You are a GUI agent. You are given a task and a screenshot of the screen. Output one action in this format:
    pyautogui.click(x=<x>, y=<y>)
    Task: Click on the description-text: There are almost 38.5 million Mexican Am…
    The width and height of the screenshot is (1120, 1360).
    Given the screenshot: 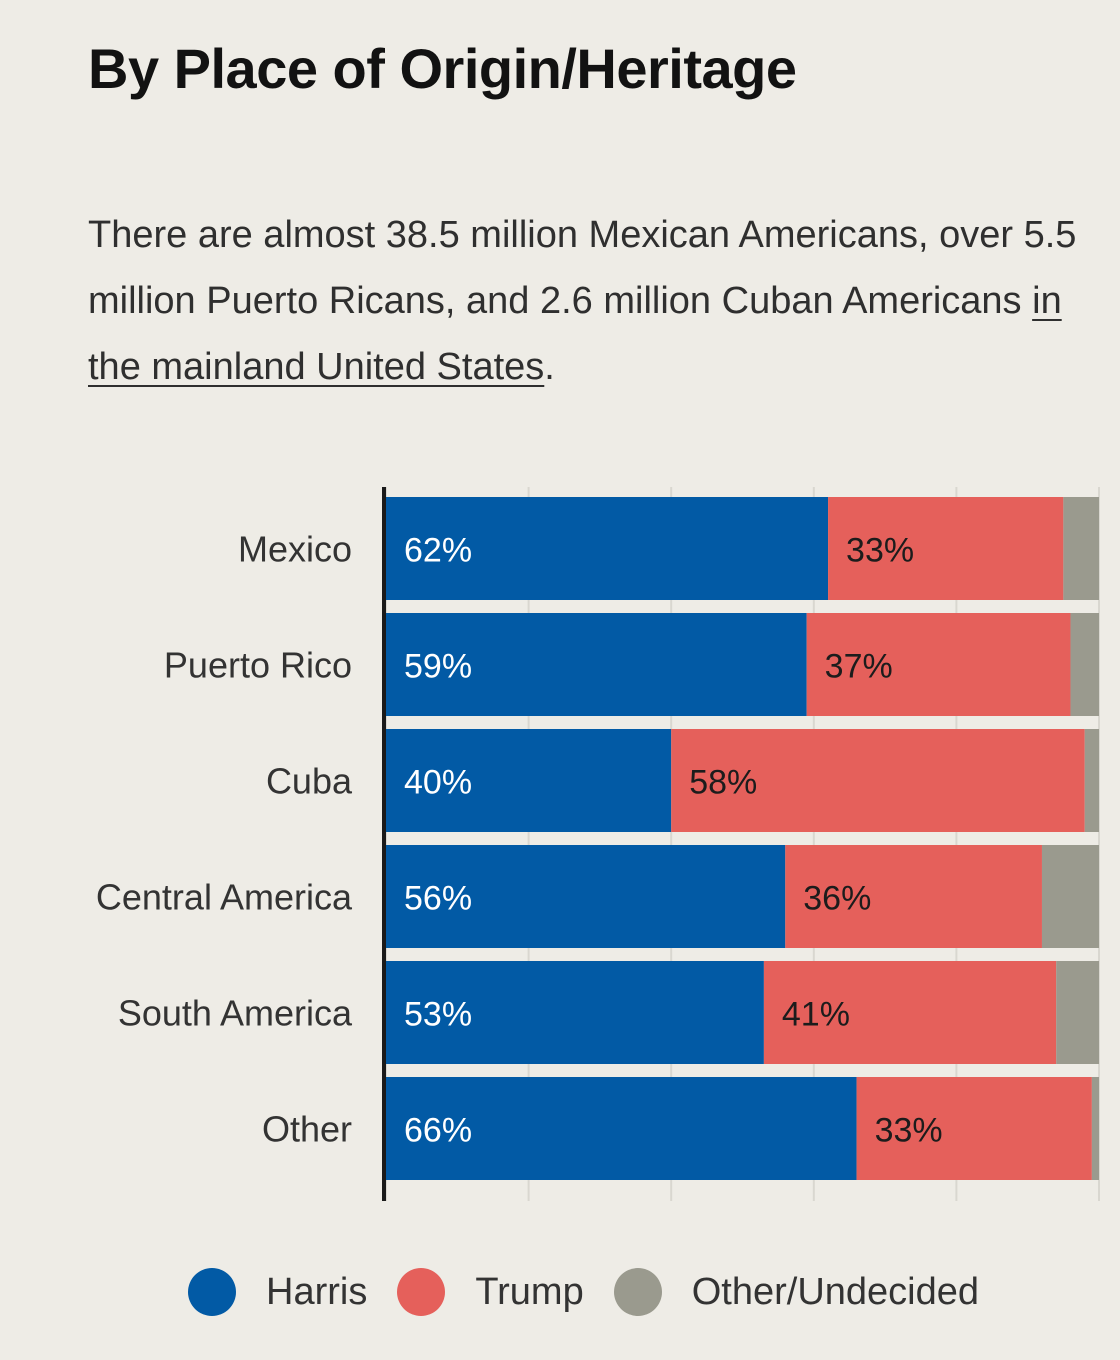 What is the action you would take?
    pyautogui.click(x=582, y=268)
    